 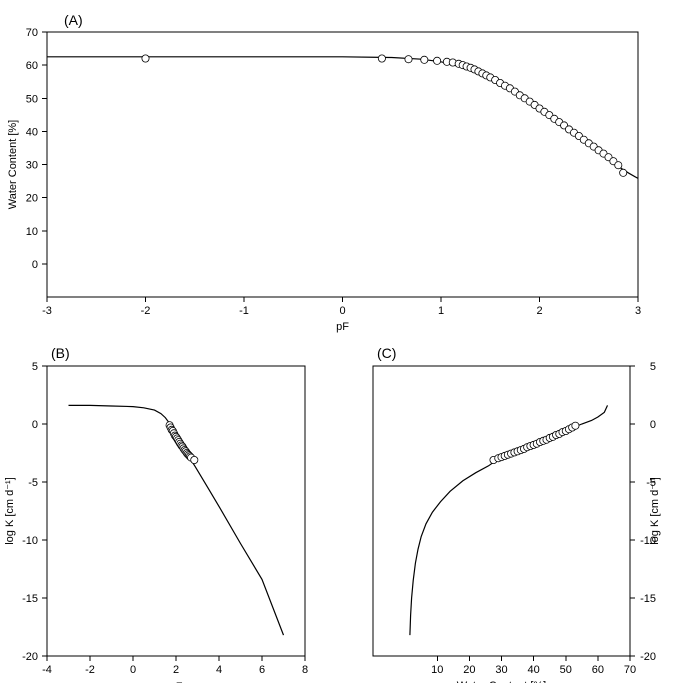 What do you see at coordinates (219, 670) in the screenshot?
I see `x-tick-label: 4` at bounding box center [219, 670].